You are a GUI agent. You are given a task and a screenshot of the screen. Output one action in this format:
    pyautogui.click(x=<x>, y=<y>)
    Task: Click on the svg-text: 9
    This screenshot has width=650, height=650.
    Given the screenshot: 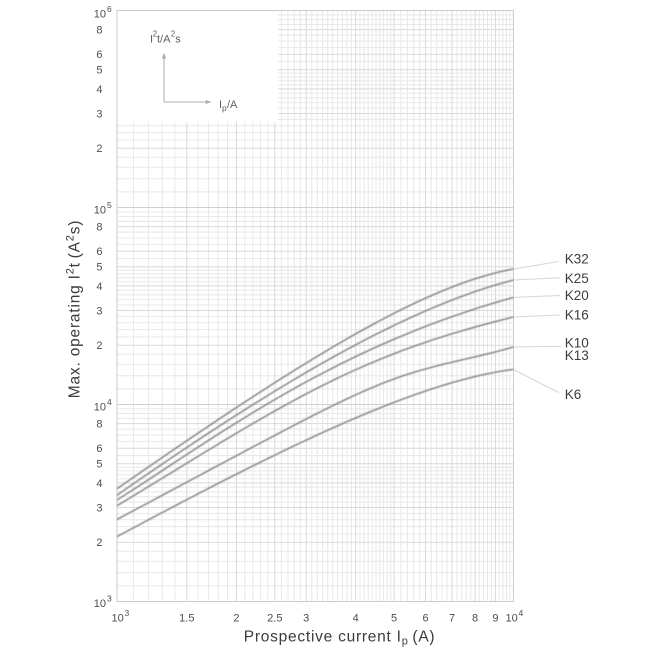 What is the action you would take?
    pyautogui.click(x=495, y=618)
    